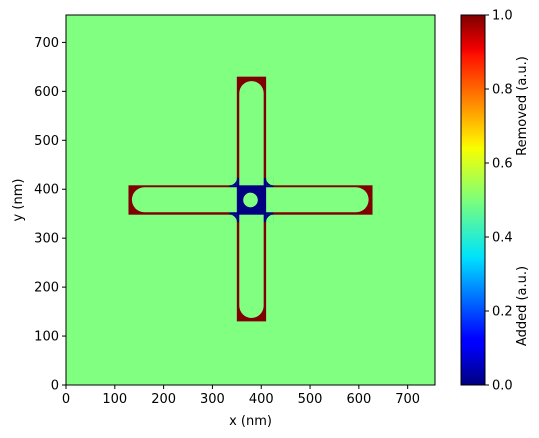 This screenshot has height=438, width=539. What do you see at coordinates (502, 238) in the screenshot?
I see `colorbar-tick-label: 0.4` at bounding box center [502, 238].